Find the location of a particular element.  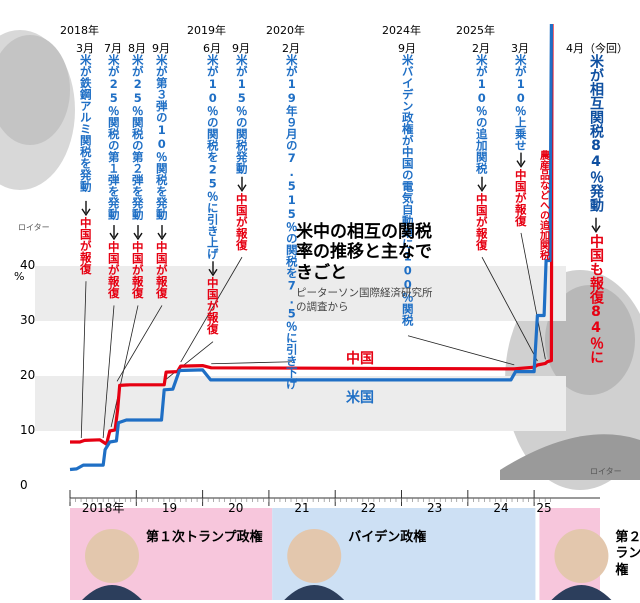

y-tick-label: 30 is located at coordinates (28, 320).